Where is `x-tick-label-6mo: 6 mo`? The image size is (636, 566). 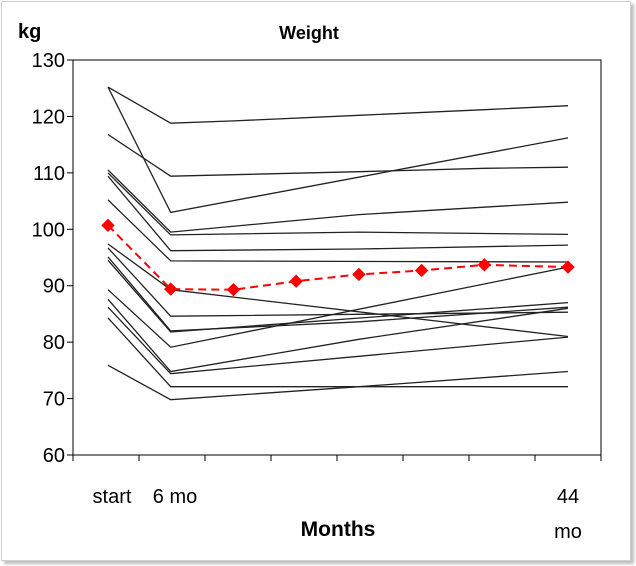
x-tick-label-6mo: 6 mo is located at coordinates (175, 497).